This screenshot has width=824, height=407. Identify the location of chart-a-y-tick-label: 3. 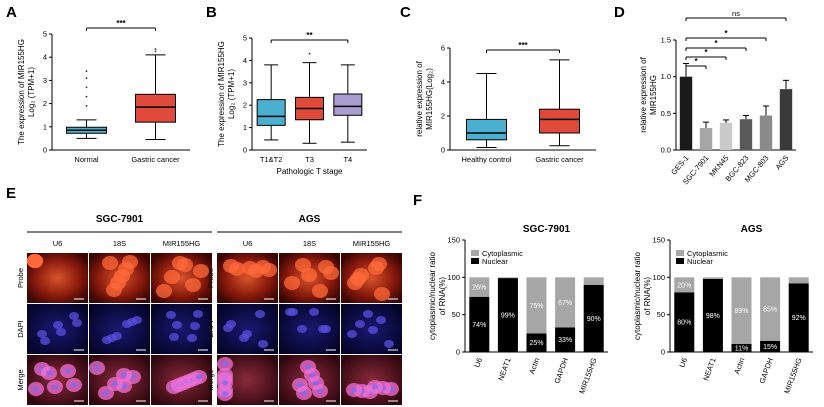
(45, 80).